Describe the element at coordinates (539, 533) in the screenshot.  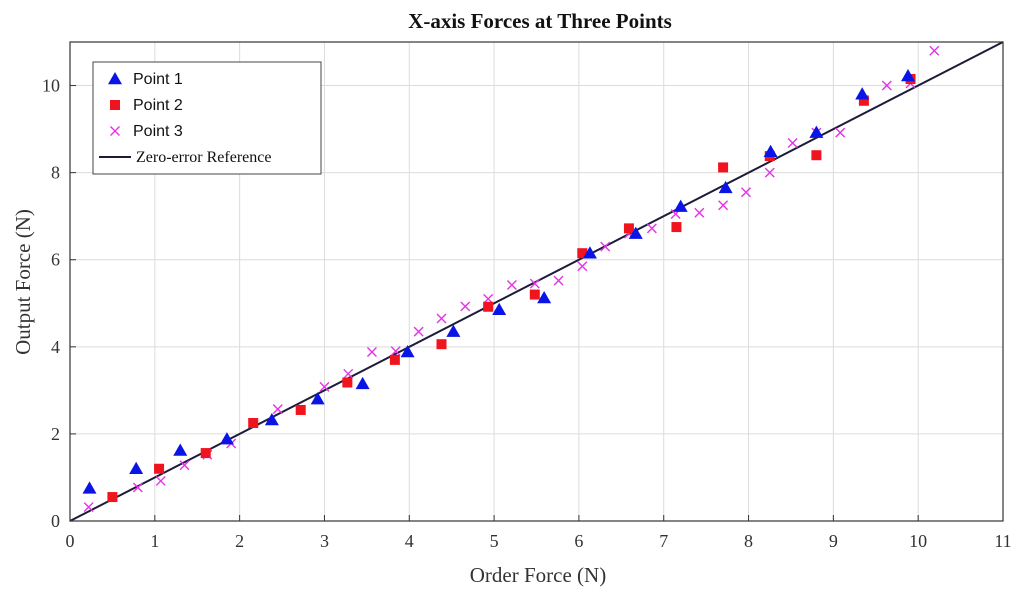
I see `x-axis-ticks: 0 1 2 3 4 5 6 7 8 9 10 11` at that location.